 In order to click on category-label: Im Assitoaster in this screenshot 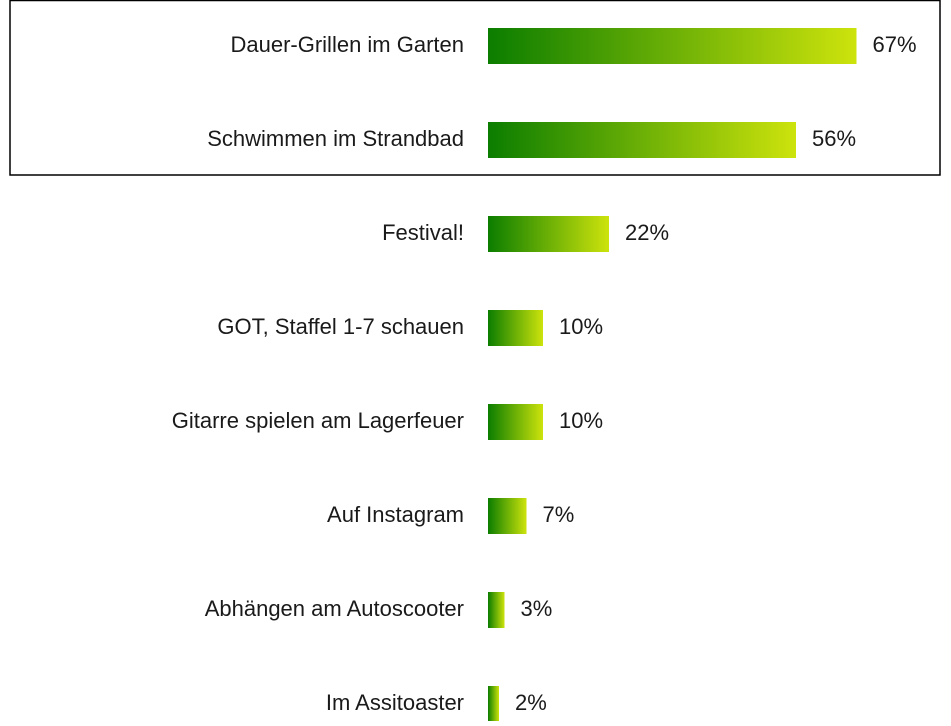, I will do `click(395, 702)`.